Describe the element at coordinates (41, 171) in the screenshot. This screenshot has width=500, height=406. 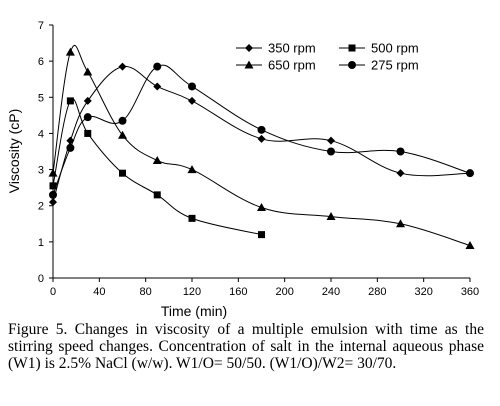
I see `y-tick-label: 3` at that location.